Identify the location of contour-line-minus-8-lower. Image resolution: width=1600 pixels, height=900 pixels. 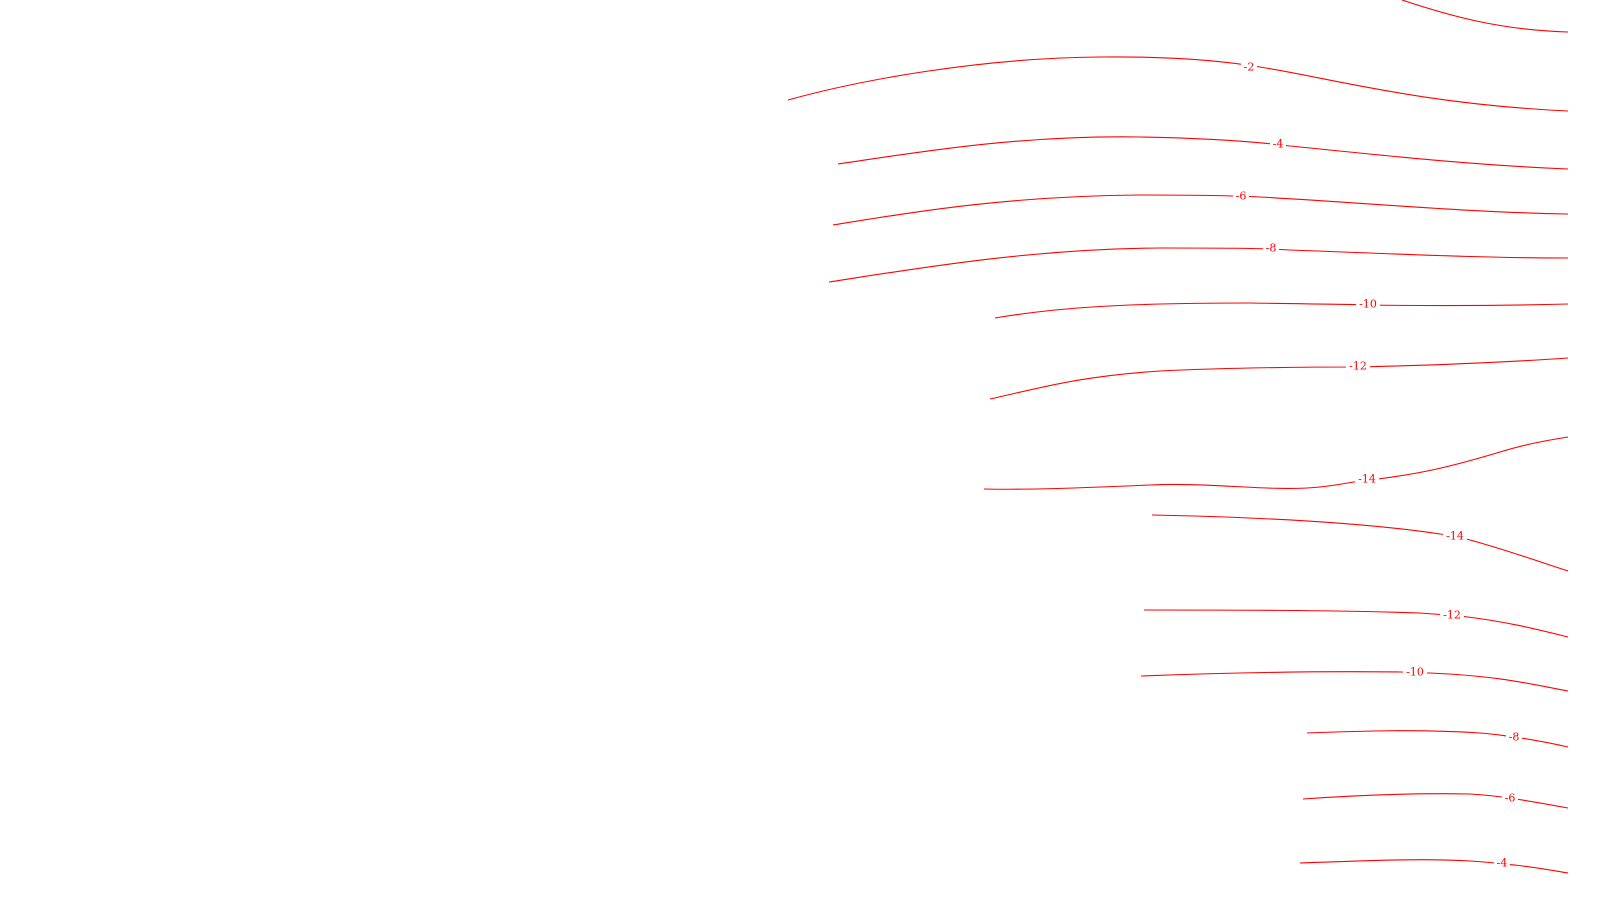
(1437, 739).